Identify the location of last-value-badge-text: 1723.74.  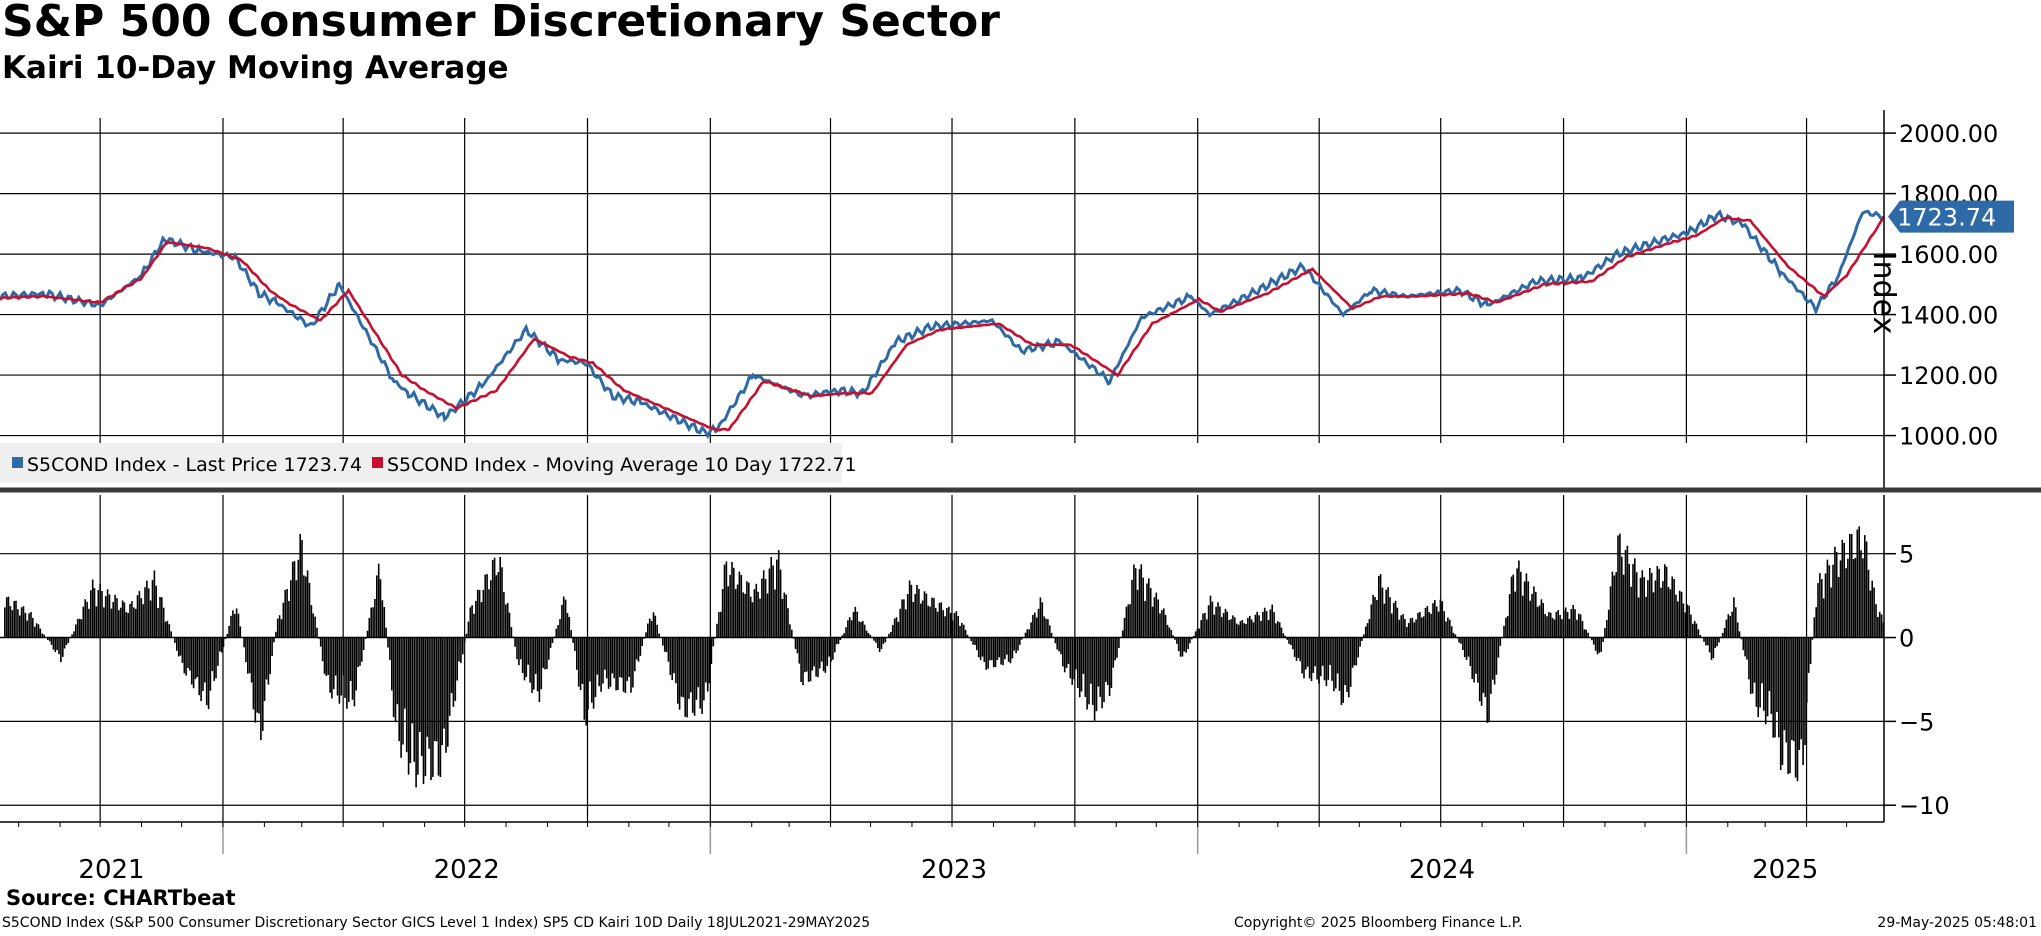
(1946, 218).